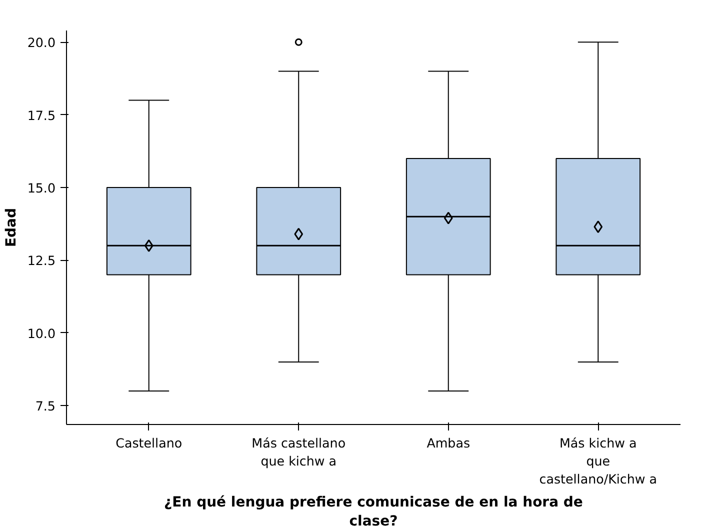  What do you see at coordinates (41, 333) in the screenshot?
I see `y-tick-label: 10.0` at bounding box center [41, 333].